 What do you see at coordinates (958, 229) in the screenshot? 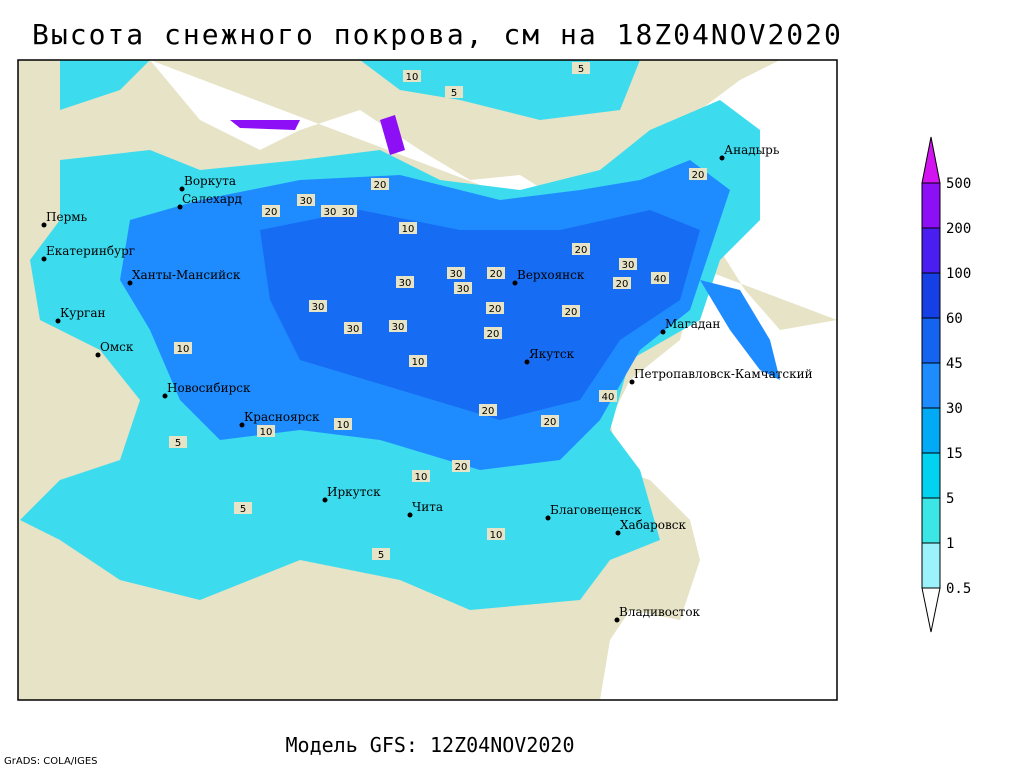
I see `colorbar-label: 200` at bounding box center [958, 229].